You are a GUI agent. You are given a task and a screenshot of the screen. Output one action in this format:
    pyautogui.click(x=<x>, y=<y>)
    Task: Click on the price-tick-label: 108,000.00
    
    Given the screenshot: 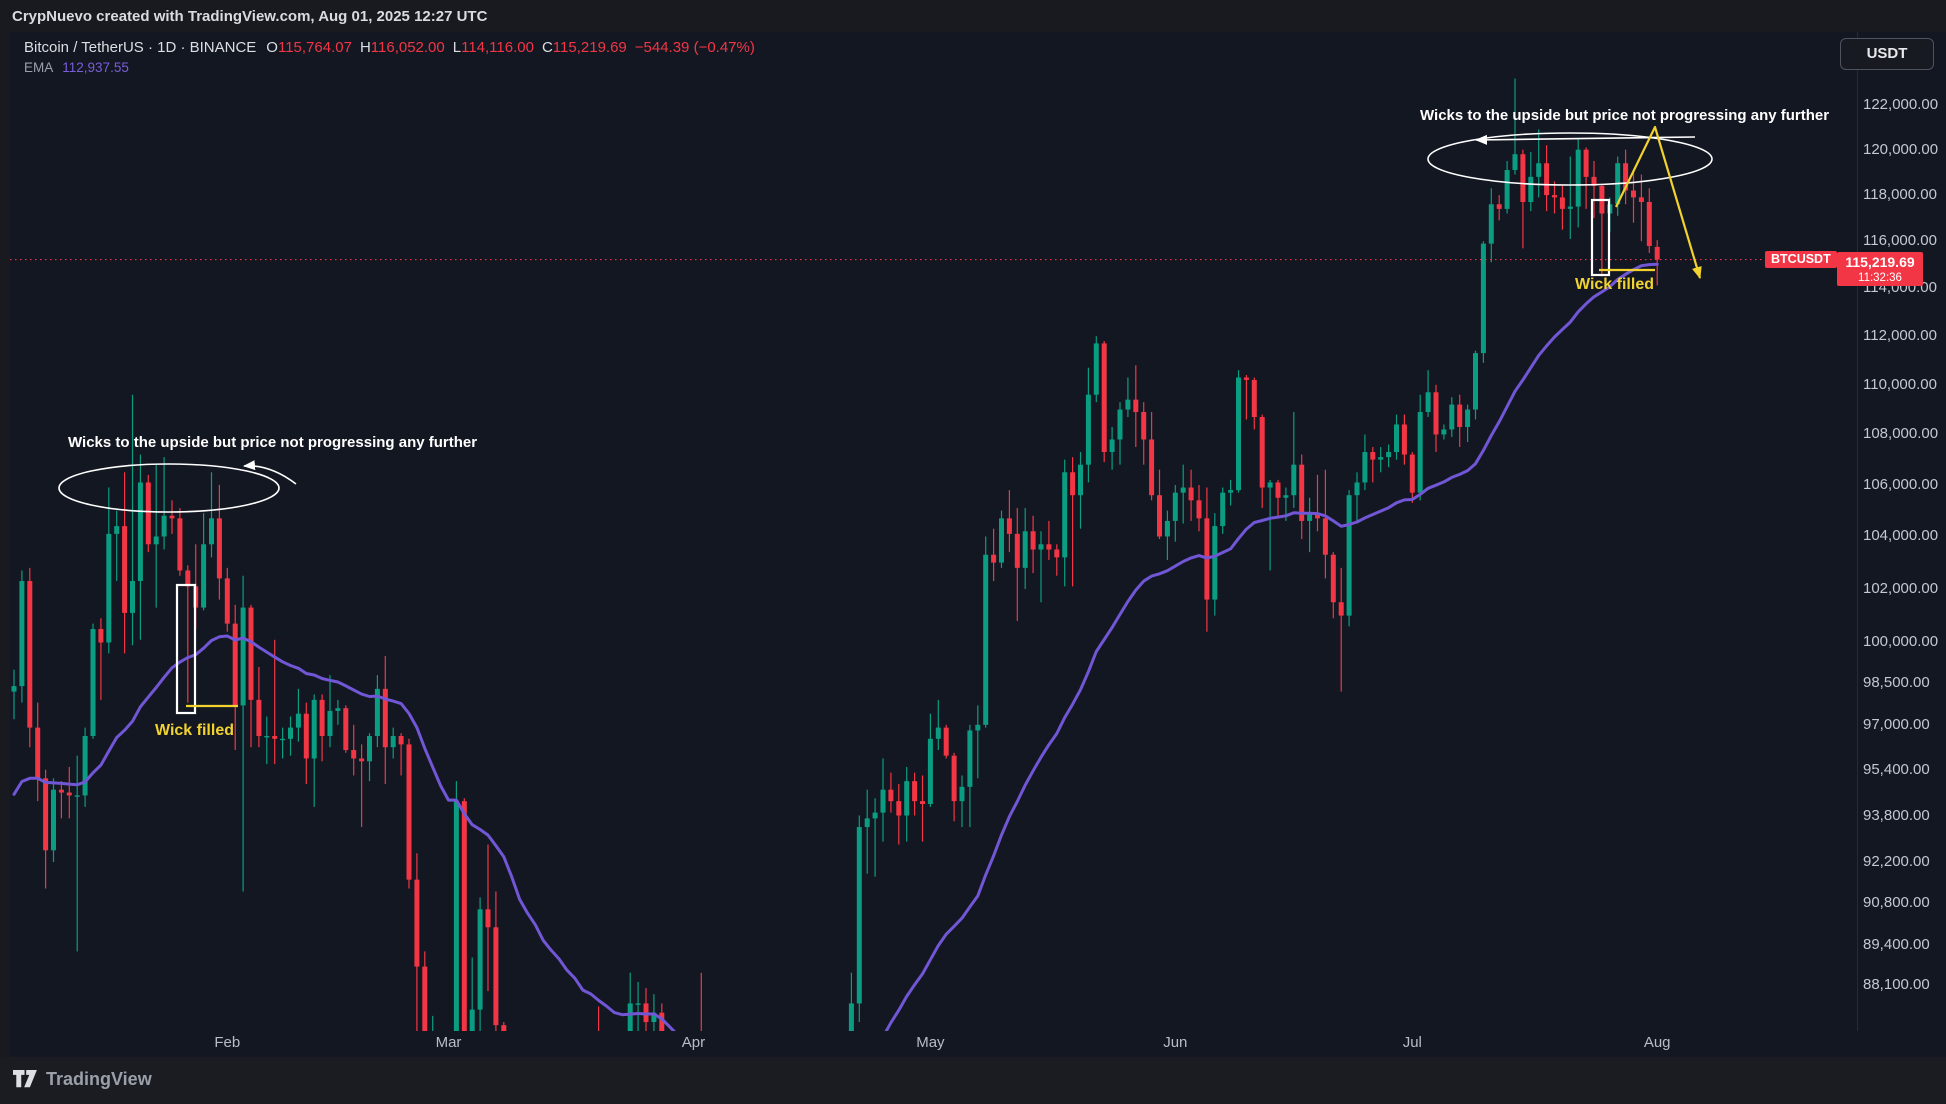 What is the action you would take?
    pyautogui.click(x=1901, y=434)
    